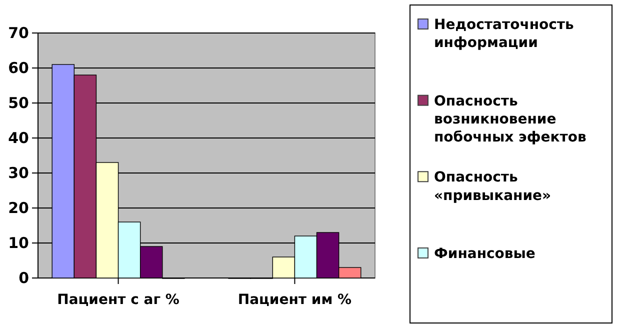  Describe the element at coordinates (18, 243) in the screenshot. I see `y-tick-label: 10` at that location.